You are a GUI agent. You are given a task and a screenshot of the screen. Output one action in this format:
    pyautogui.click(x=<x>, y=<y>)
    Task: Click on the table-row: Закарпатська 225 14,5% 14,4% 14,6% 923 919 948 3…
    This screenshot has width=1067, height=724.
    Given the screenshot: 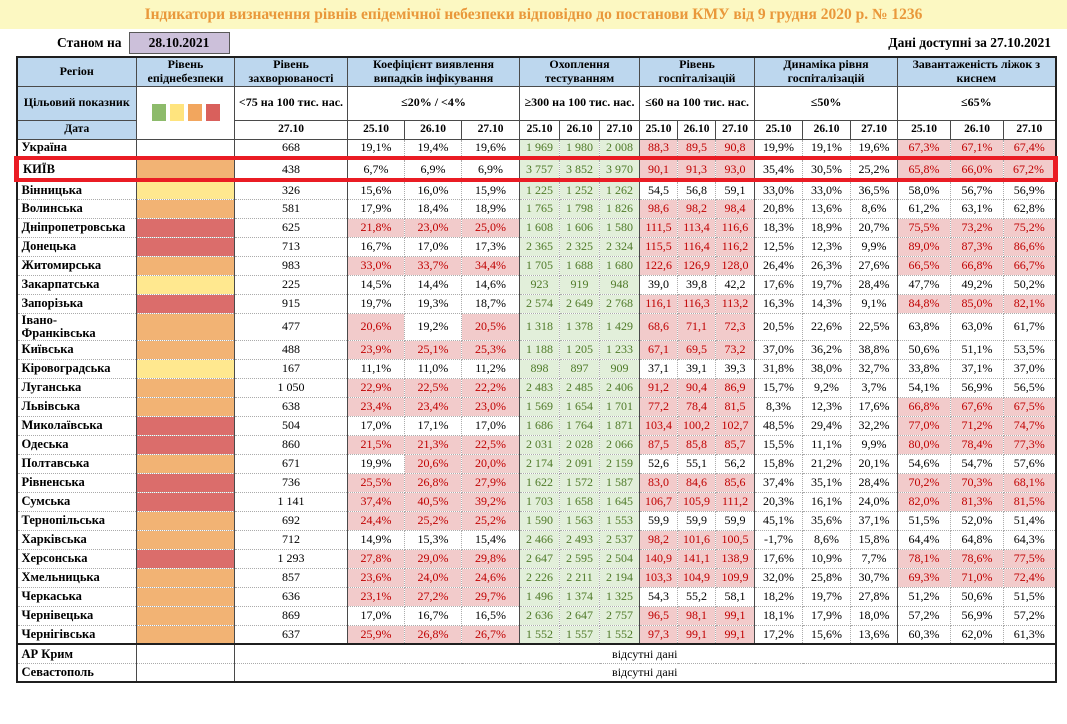 What is the action you would take?
    pyautogui.click(x=536, y=285)
    